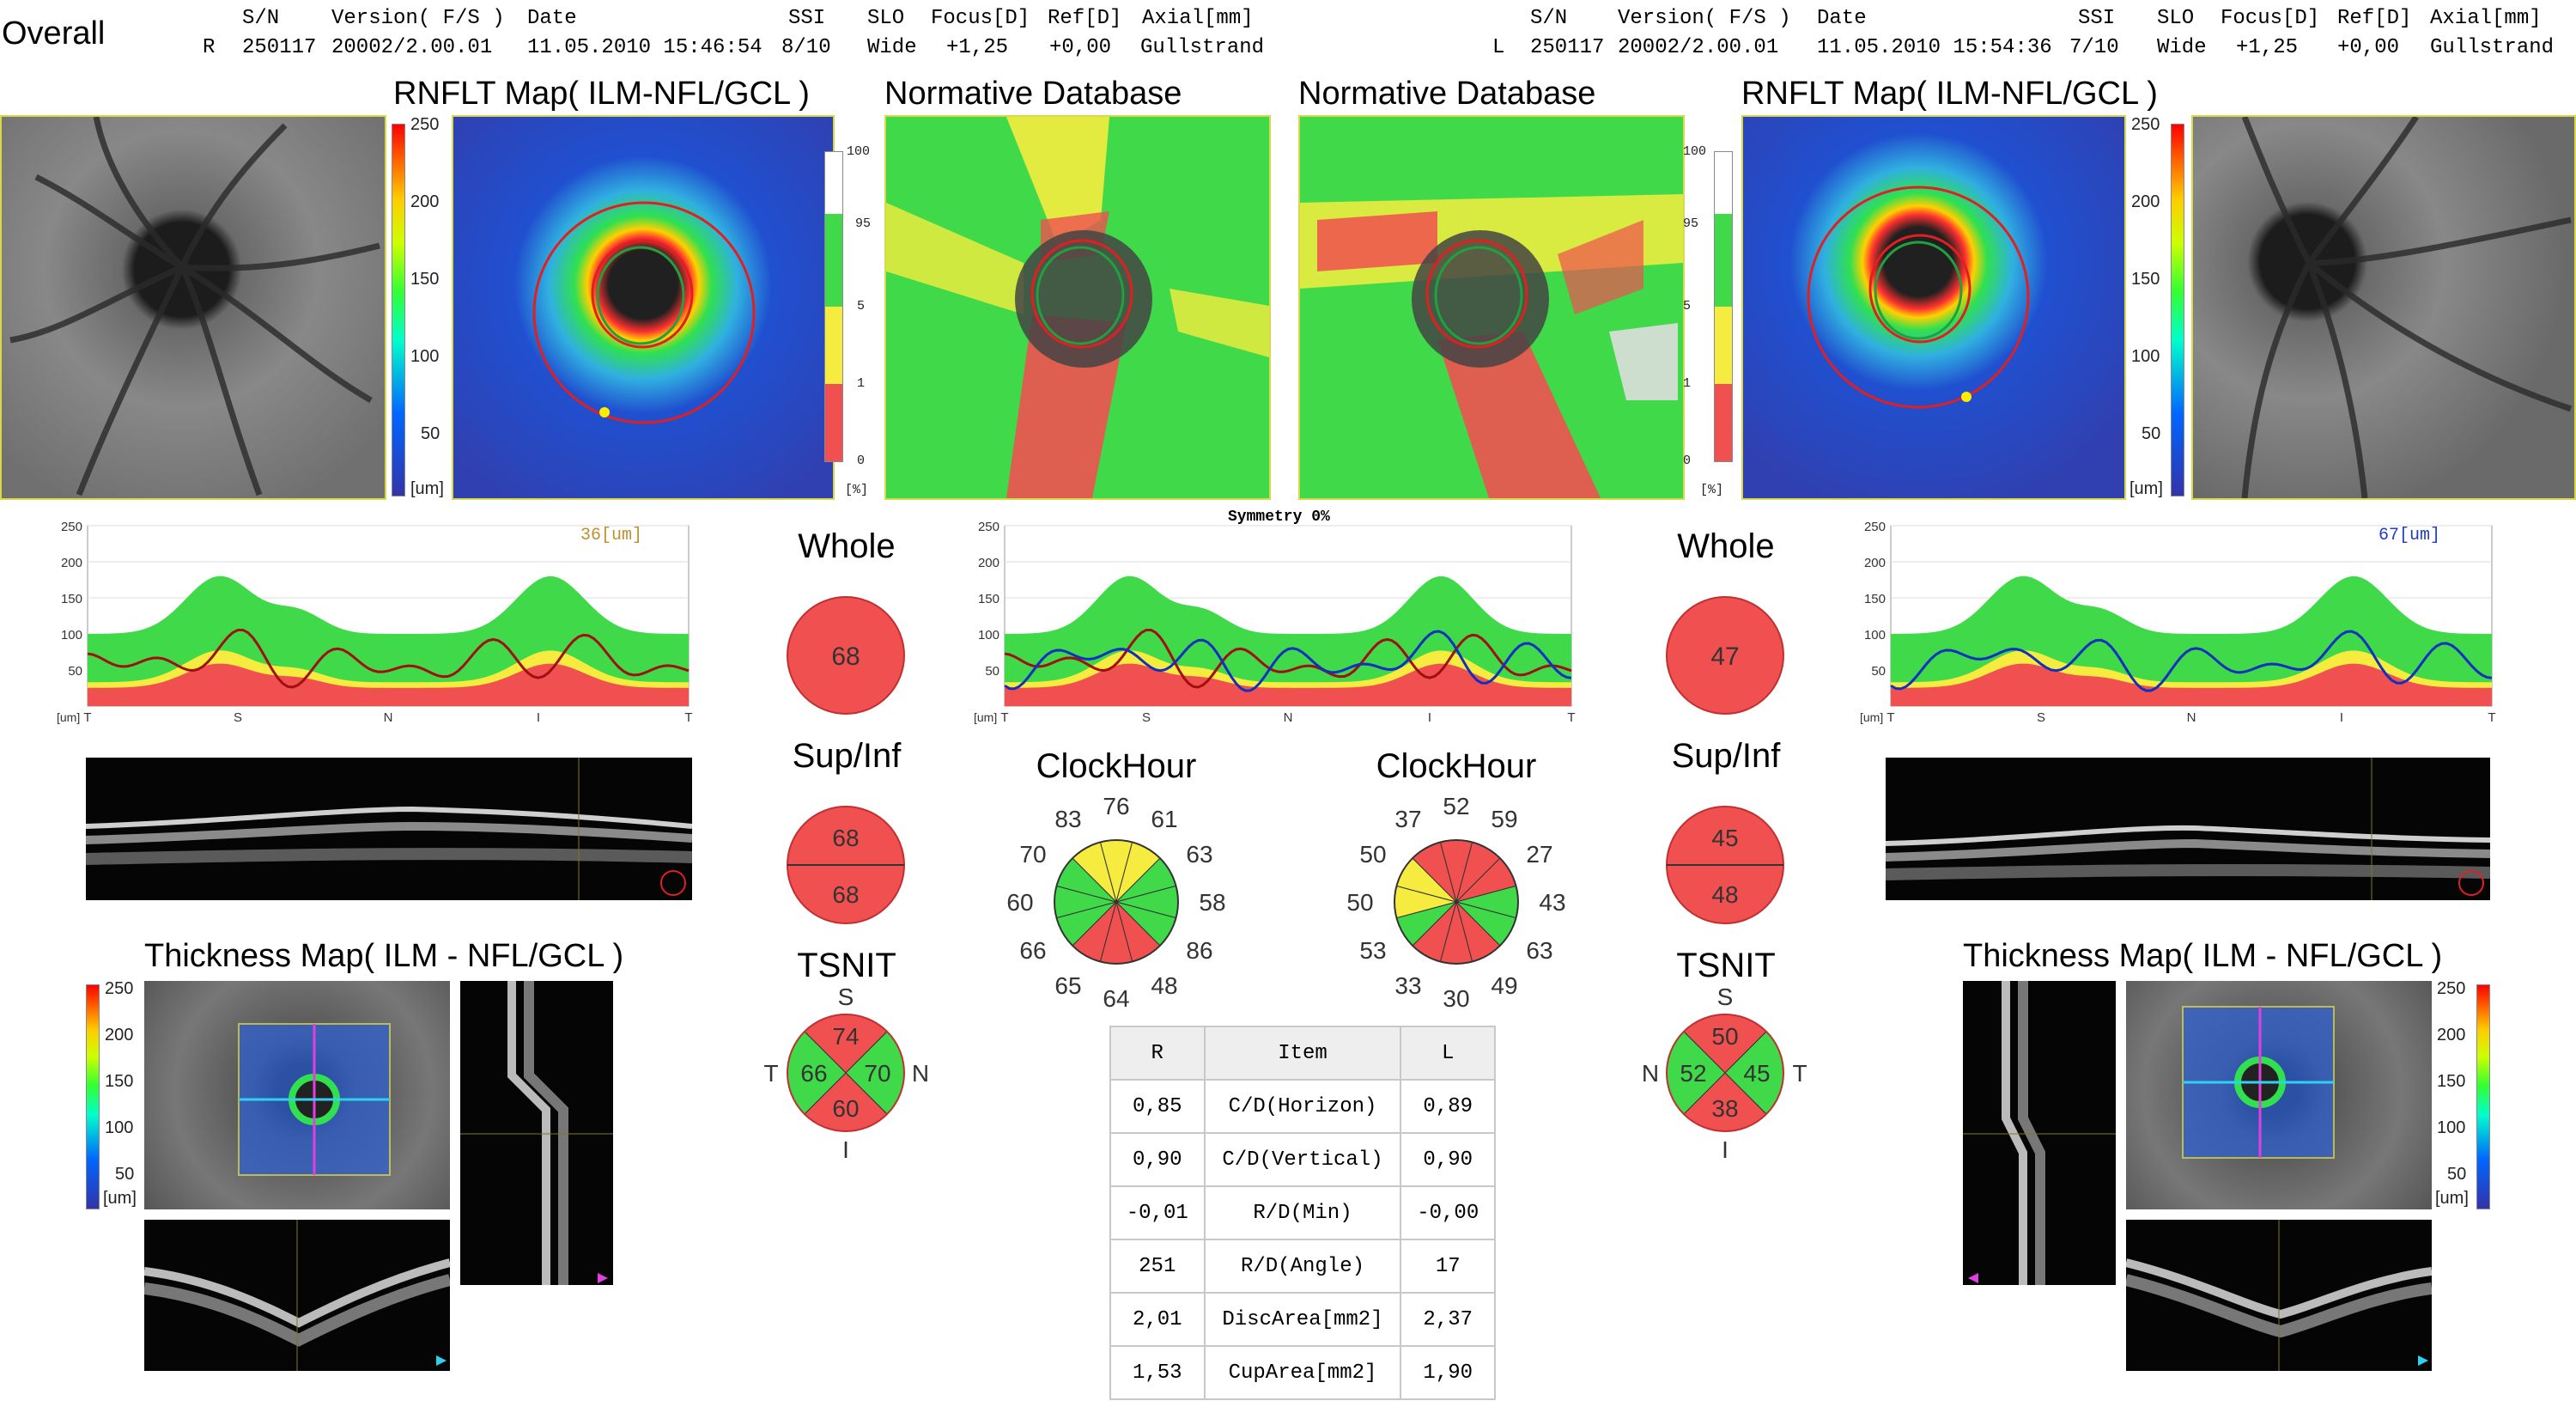 The image size is (2576, 1413). I want to click on nd-unit-l: [%], so click(1712, 490).